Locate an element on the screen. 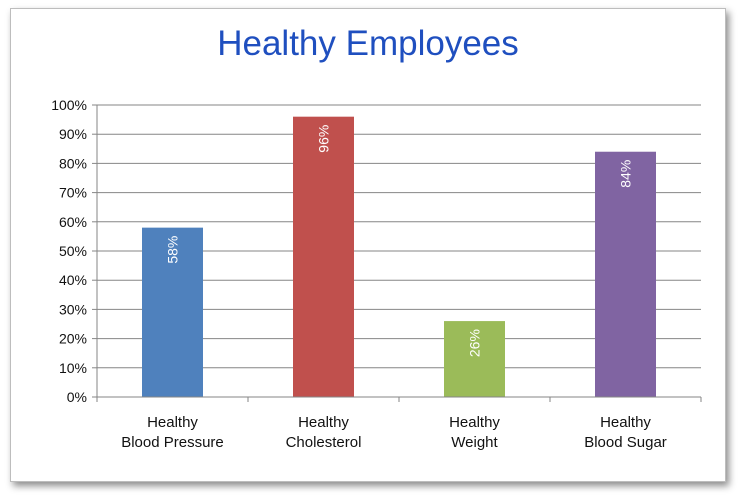  y-tick-label: 0% is located at coordinates (77, 397).